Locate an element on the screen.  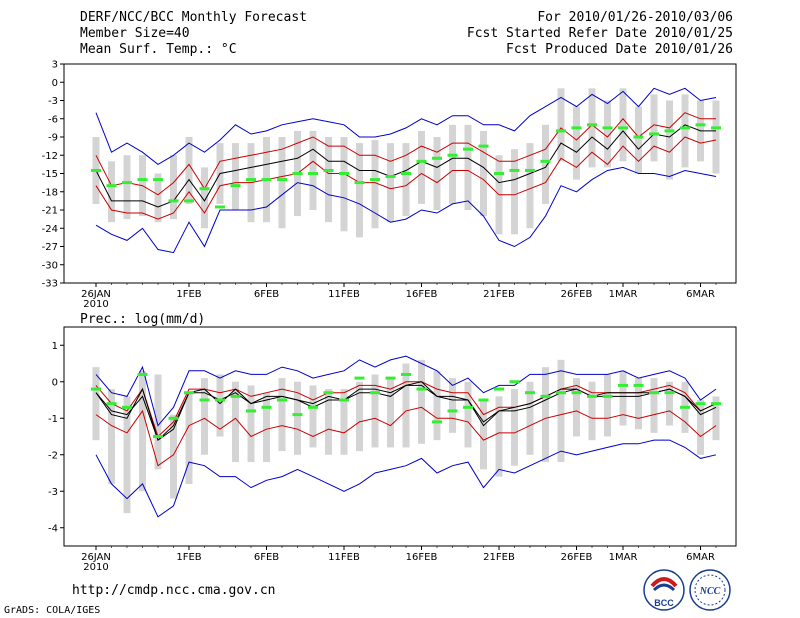
prec-ytick-label: 1 is located at coordinates (55, 346).